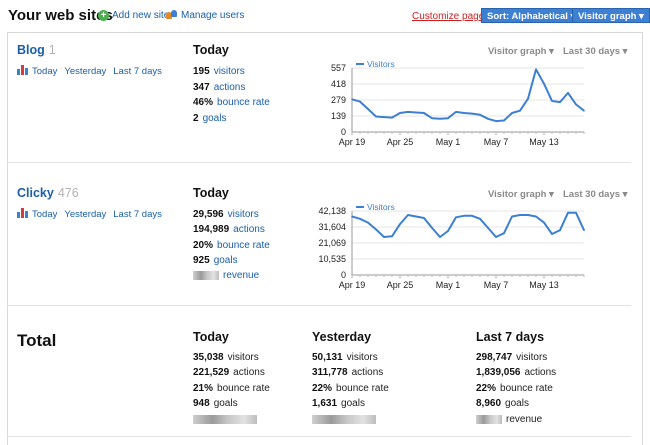 The width and height of the screenshot is (650, 445). I want to click on manage-users-link: Manage users, so click(205, 15).